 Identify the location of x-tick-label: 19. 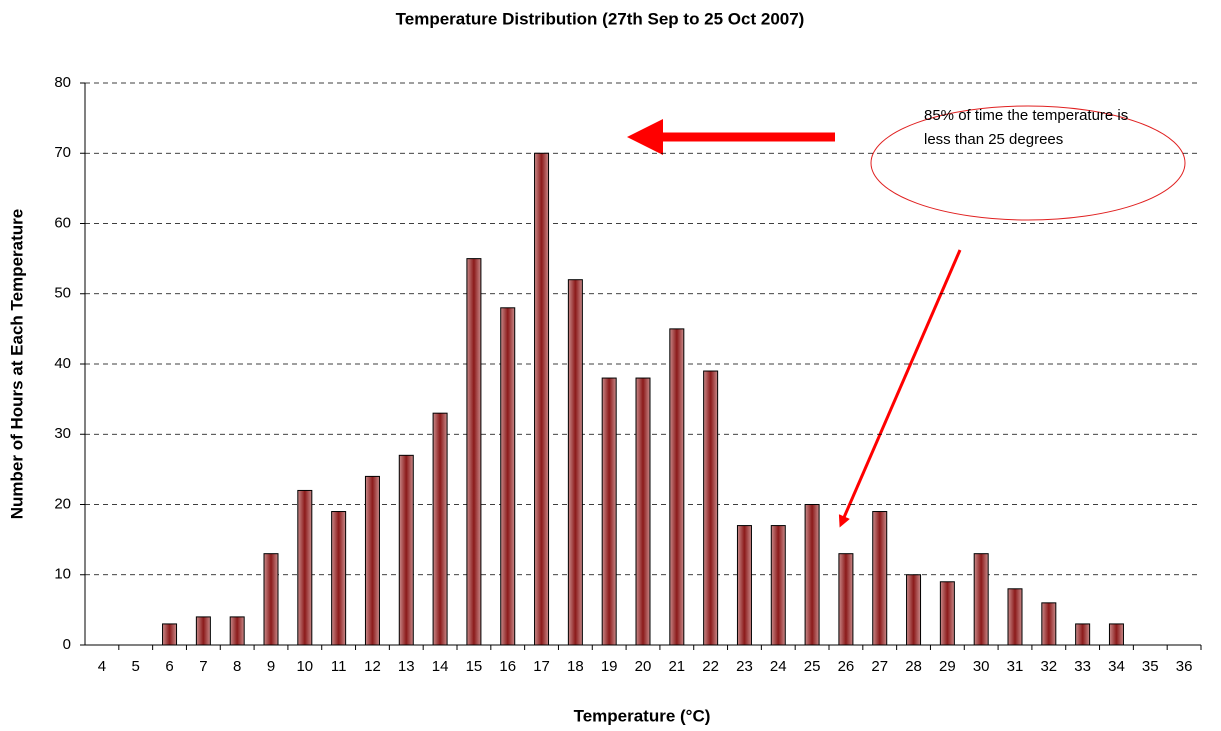
(609, 666).